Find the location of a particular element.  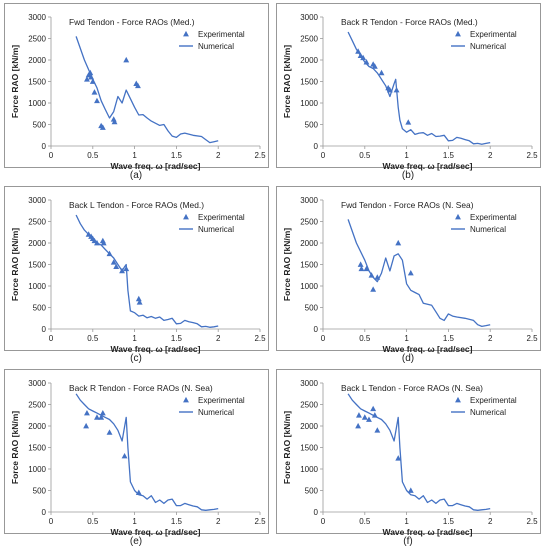

chart-title: Back R Tendon - Force RAOs (Med.) is located at coordinates (409, 22).